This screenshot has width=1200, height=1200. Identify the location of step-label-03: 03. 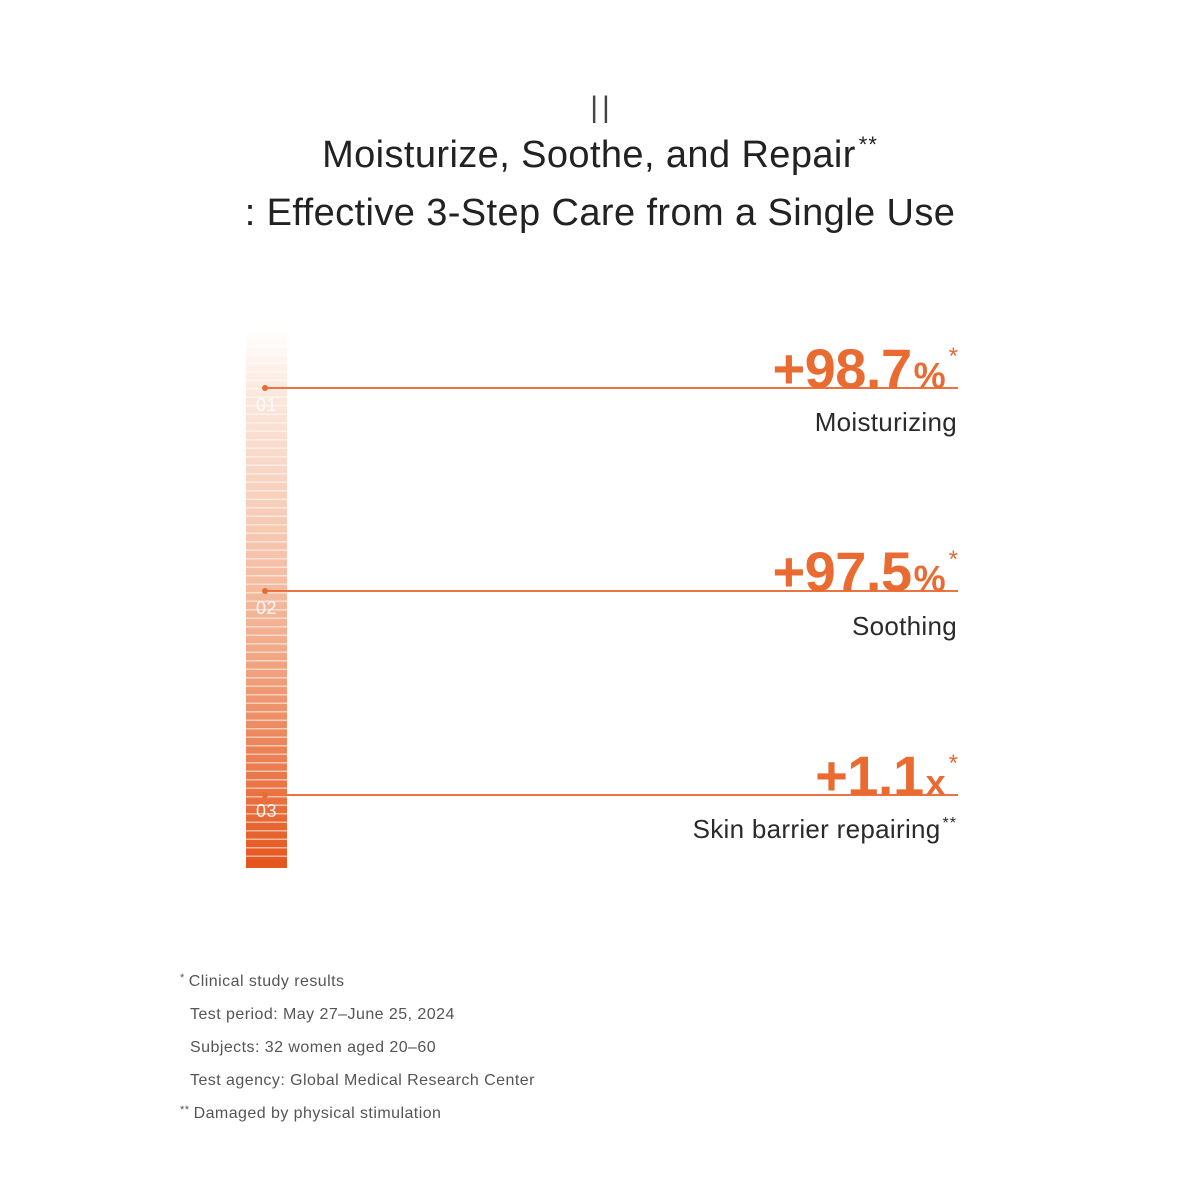
(266, 811).